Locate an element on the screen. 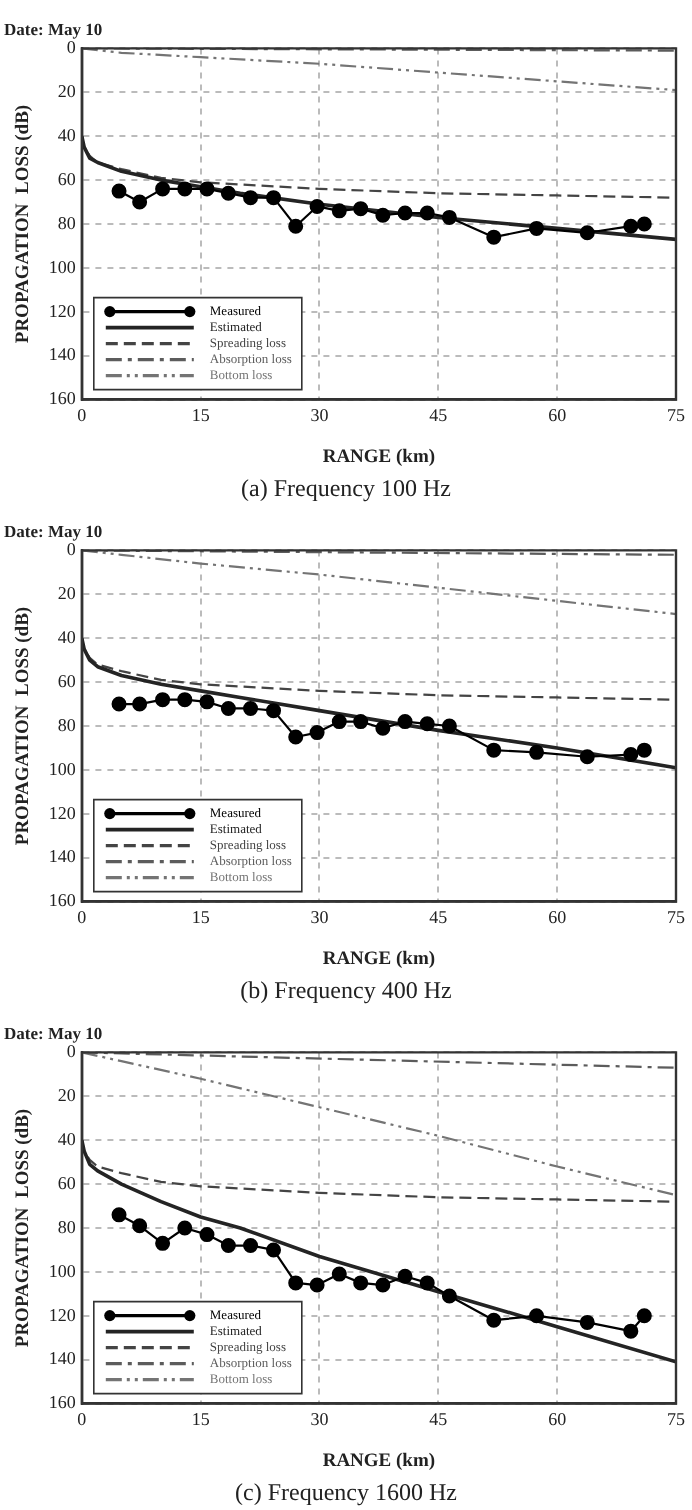  text: (a) Frequency 100 Hz is located at coordinates (346, 488).